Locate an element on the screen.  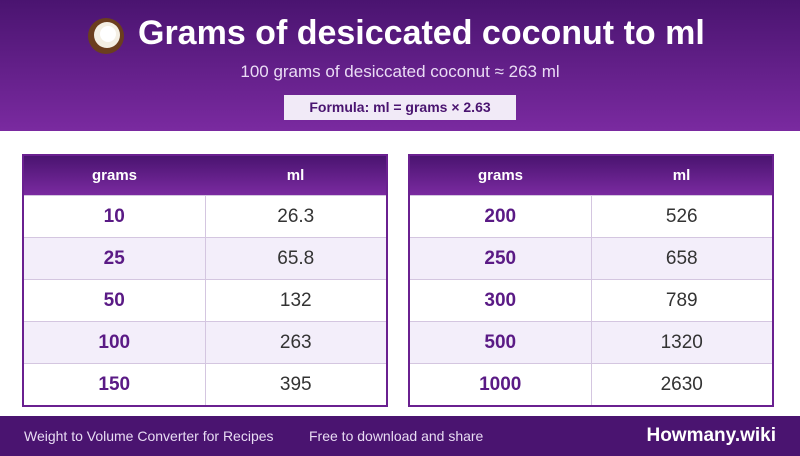
coconut-icon is located at coordinates (106, 36).